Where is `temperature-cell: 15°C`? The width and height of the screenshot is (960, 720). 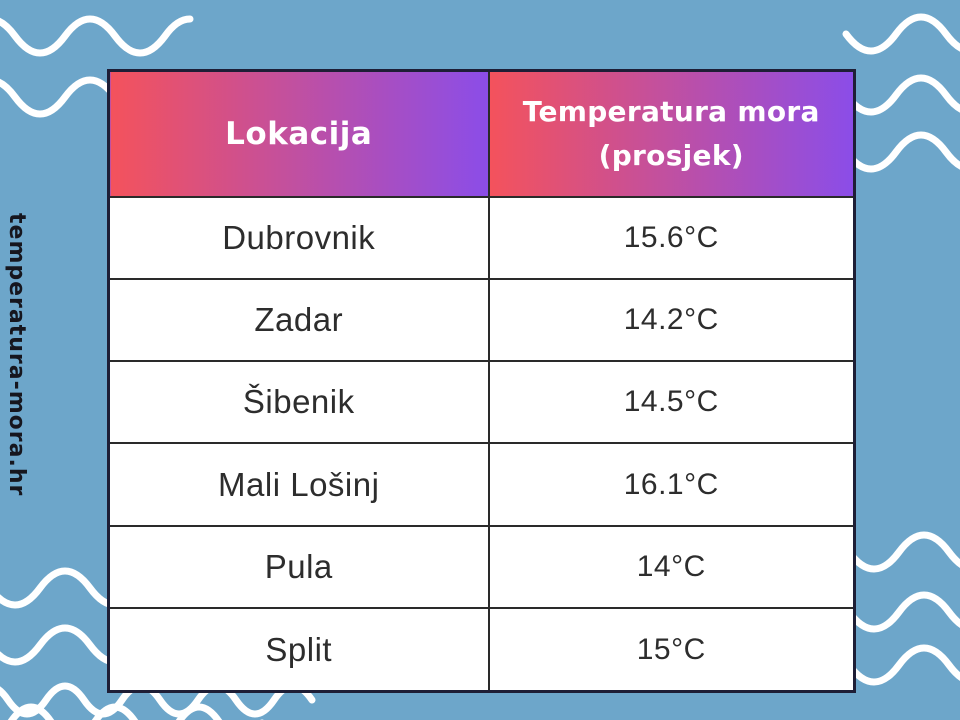 temperature-cell: 15°C is located at coordinates (671, 650).